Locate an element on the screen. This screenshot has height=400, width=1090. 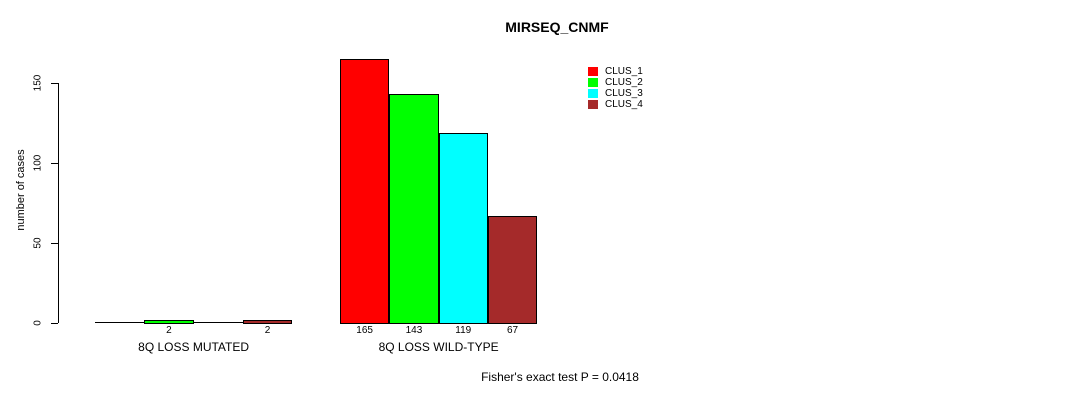
legend-row-clus_3: CLUS_3 is located at coordinates (615, 93).